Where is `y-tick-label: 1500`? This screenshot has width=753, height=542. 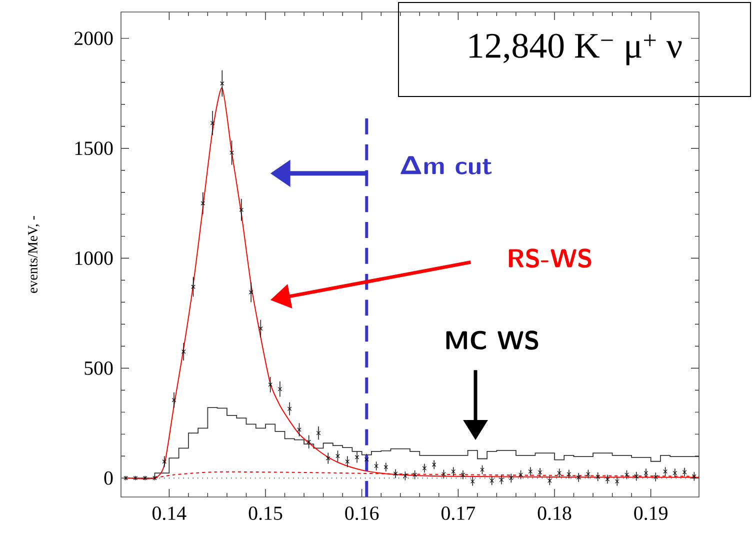 y-tick-label: 1500 is located at coordinates (94, 149).